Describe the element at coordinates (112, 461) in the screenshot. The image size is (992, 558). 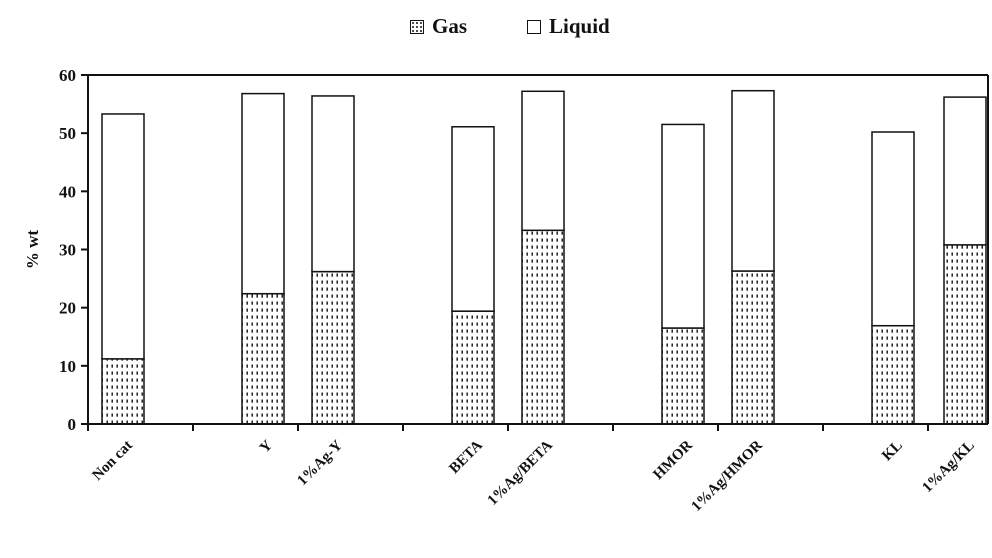
I see `x-tick-label-0: Non cat` at that location.